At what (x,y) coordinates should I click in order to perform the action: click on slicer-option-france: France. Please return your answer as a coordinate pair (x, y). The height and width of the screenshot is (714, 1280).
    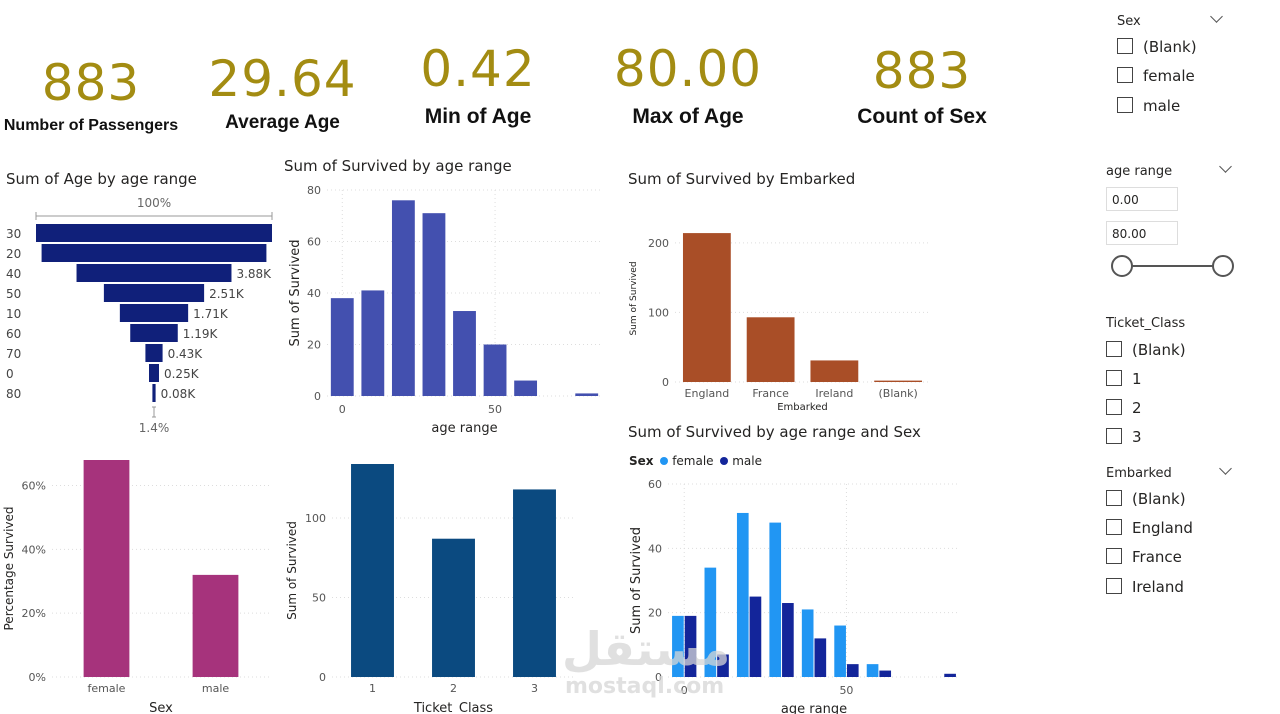
    Looking at the image, I should click on (1144, 557).